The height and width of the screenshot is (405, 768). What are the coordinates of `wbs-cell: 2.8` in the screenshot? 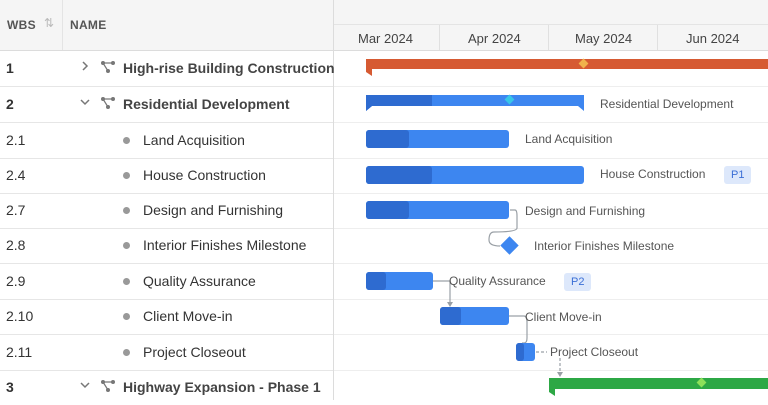 It's located at (16, 245).